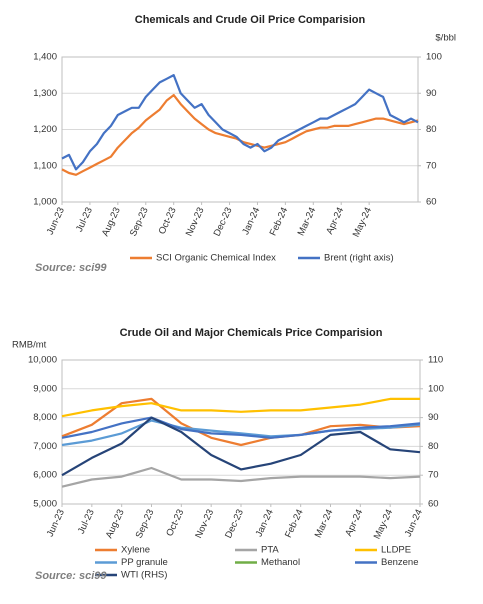 Image resolution: width=483 pixels, height=604 pixels. I want to click on y2-tick-label: 110, so click(435, 360).